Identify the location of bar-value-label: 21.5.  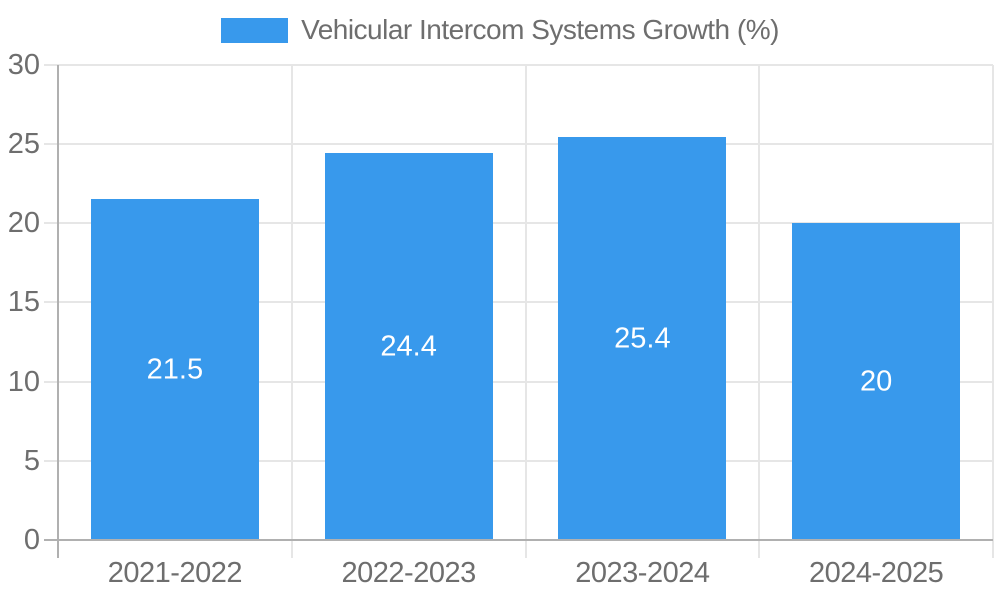
(175, 369).